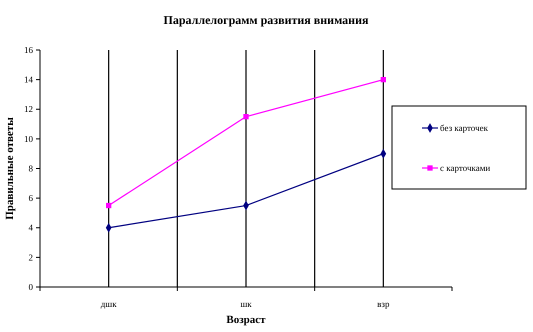  Describe the element at coordinates (246, 320) in the screenshot. I see `x-axis-title: Возраст` at that location.